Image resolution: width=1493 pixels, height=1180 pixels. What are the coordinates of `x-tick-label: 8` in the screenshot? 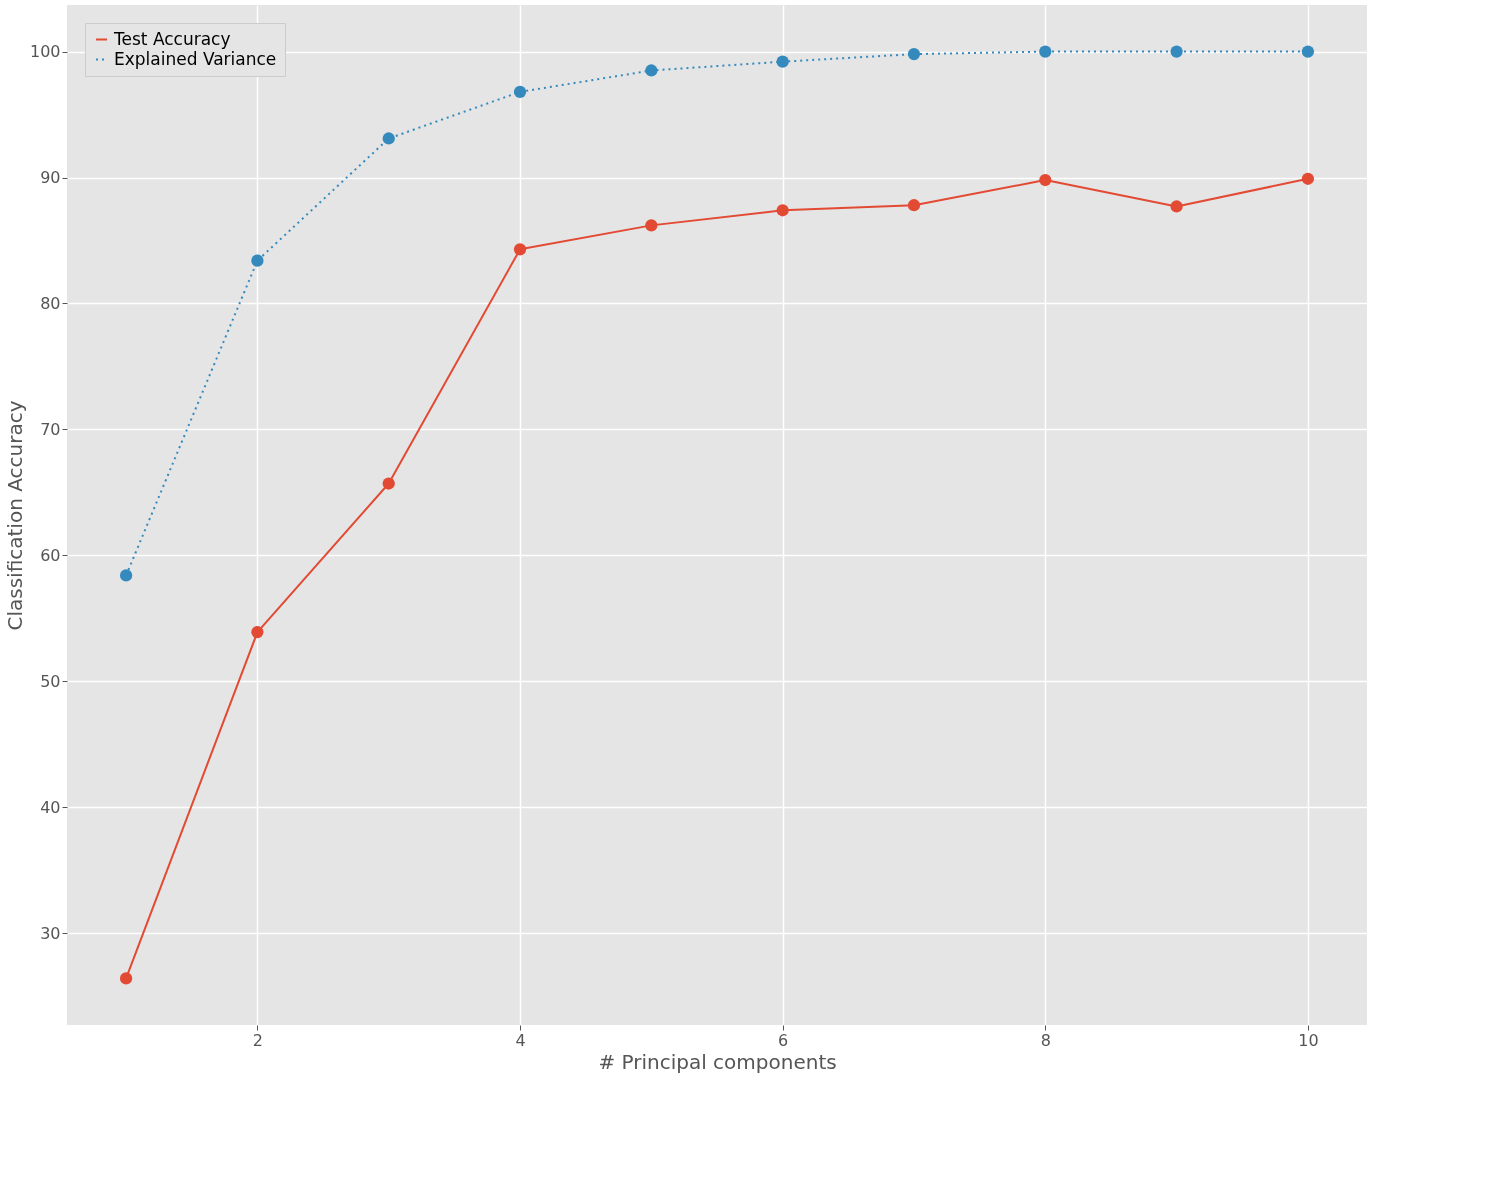 It's located at (1045, 1040).